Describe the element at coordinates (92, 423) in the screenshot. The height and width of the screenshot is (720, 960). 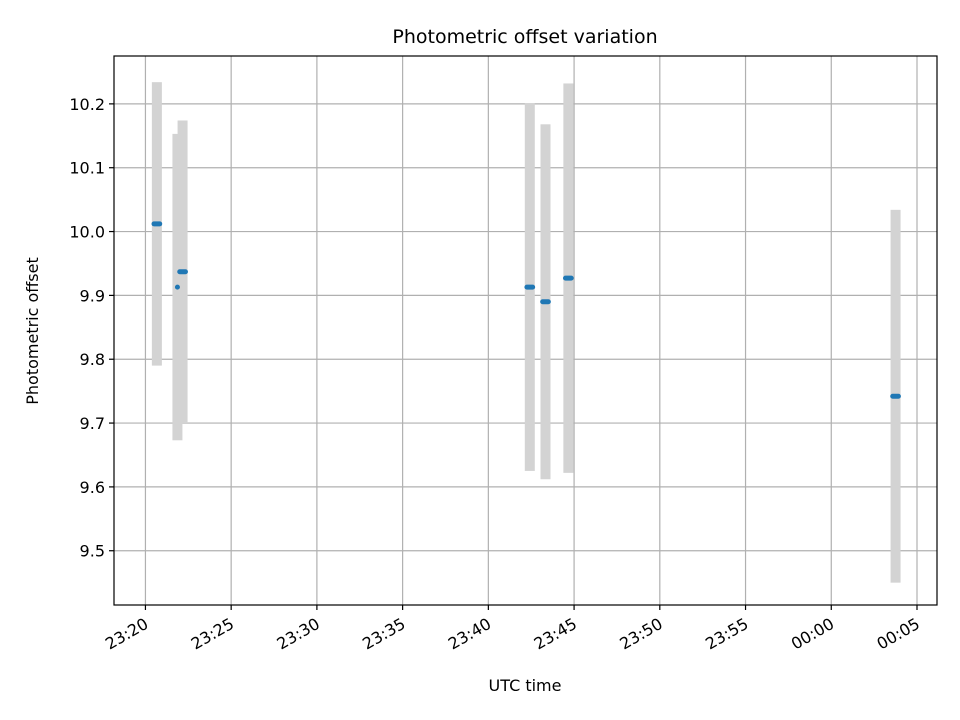
I see `y-tick-label: 9.7` at that location.